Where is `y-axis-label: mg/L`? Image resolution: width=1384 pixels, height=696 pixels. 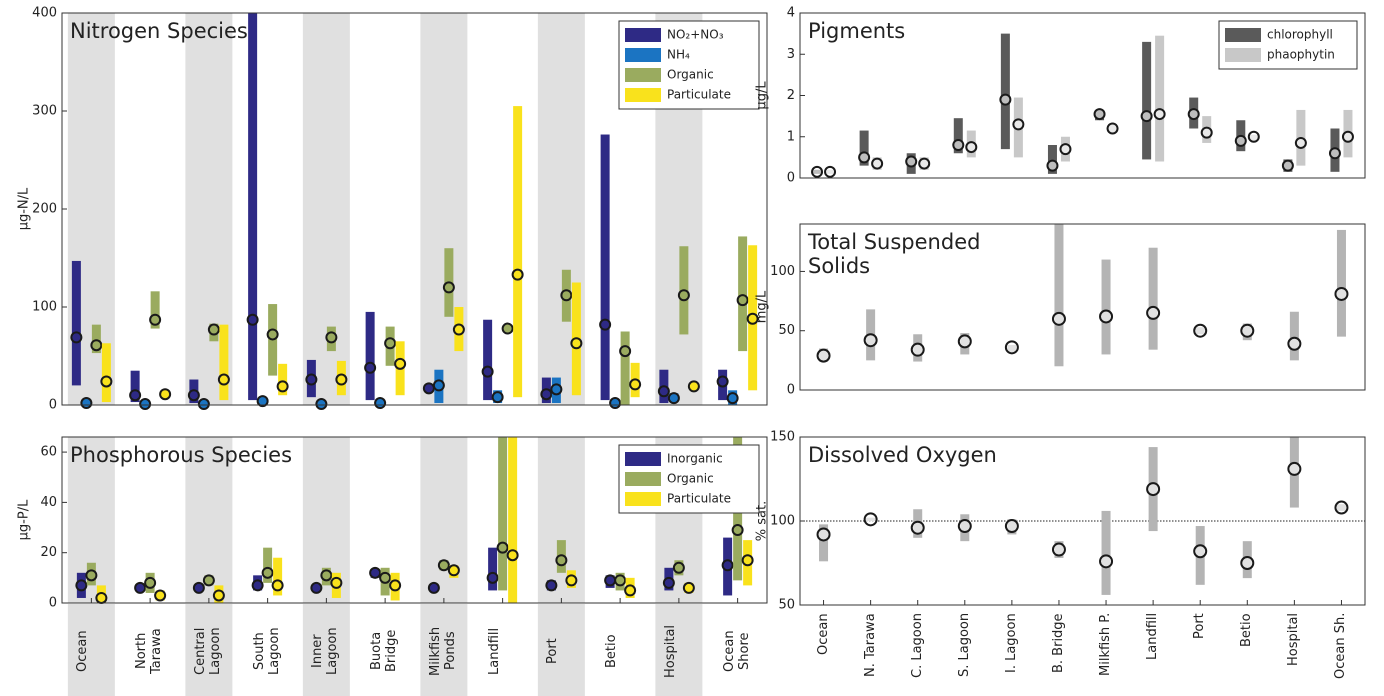 y-axis-label: mg/L is located at coordinates (762, 306).